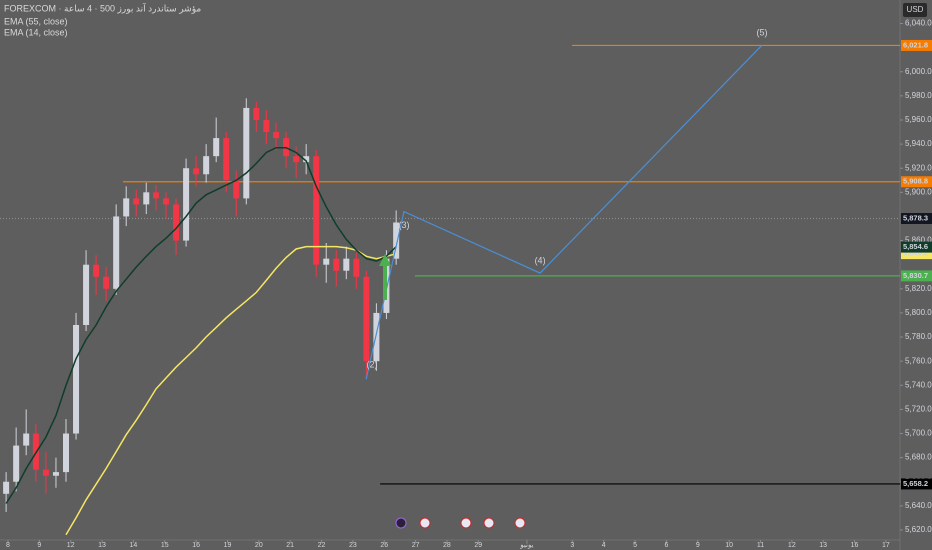 This screenshot has height=550, width=932. What do you see at coordinates (918, 288) in the screenshot?
I see `y-tick-label: 5,820.0` at bounding box center [918, 288].